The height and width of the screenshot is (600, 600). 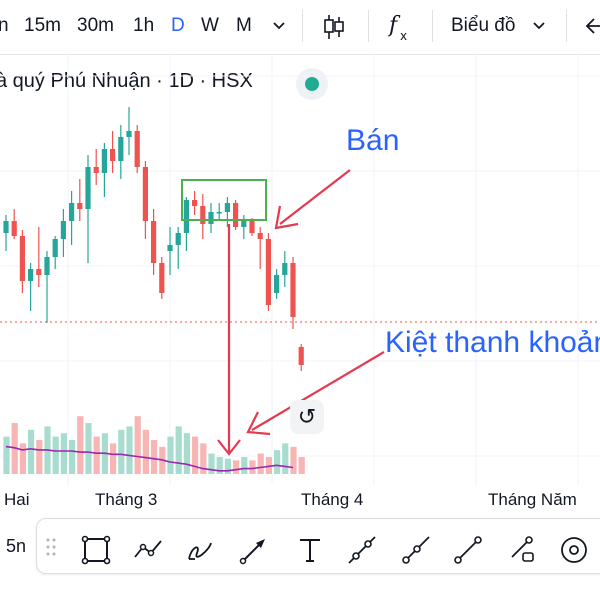 I want to click on brush-tool-icon, so click(x=200, y=550).